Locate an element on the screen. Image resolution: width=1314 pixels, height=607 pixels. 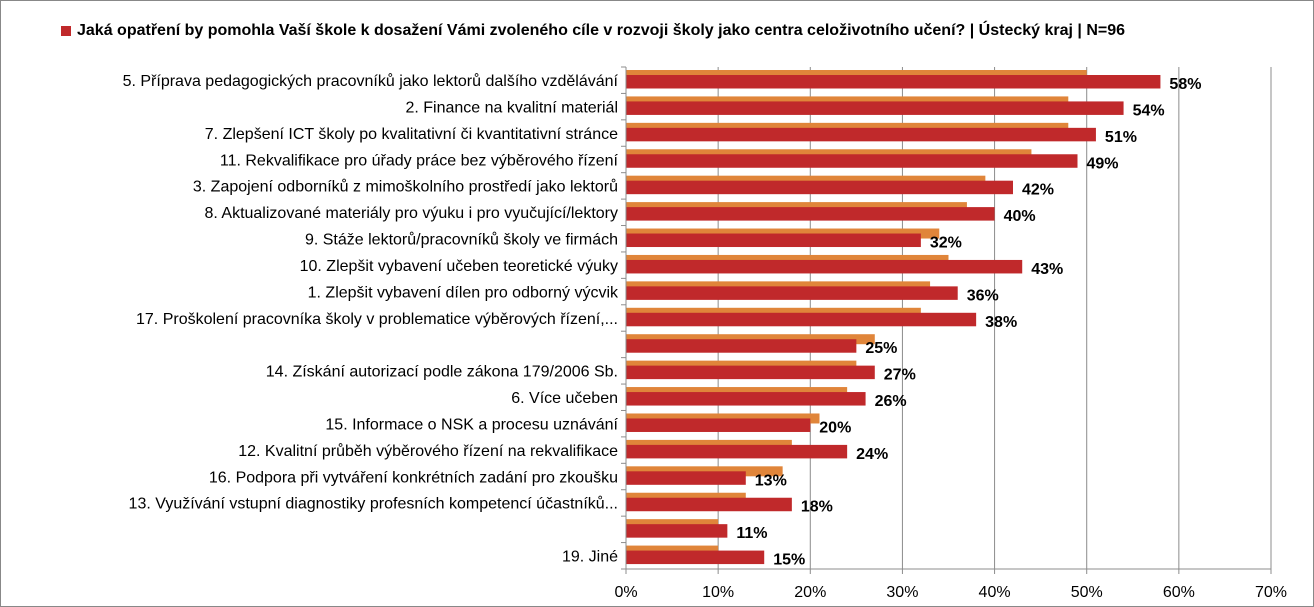
data-label: 42% is located at coordinates (1038, 190).